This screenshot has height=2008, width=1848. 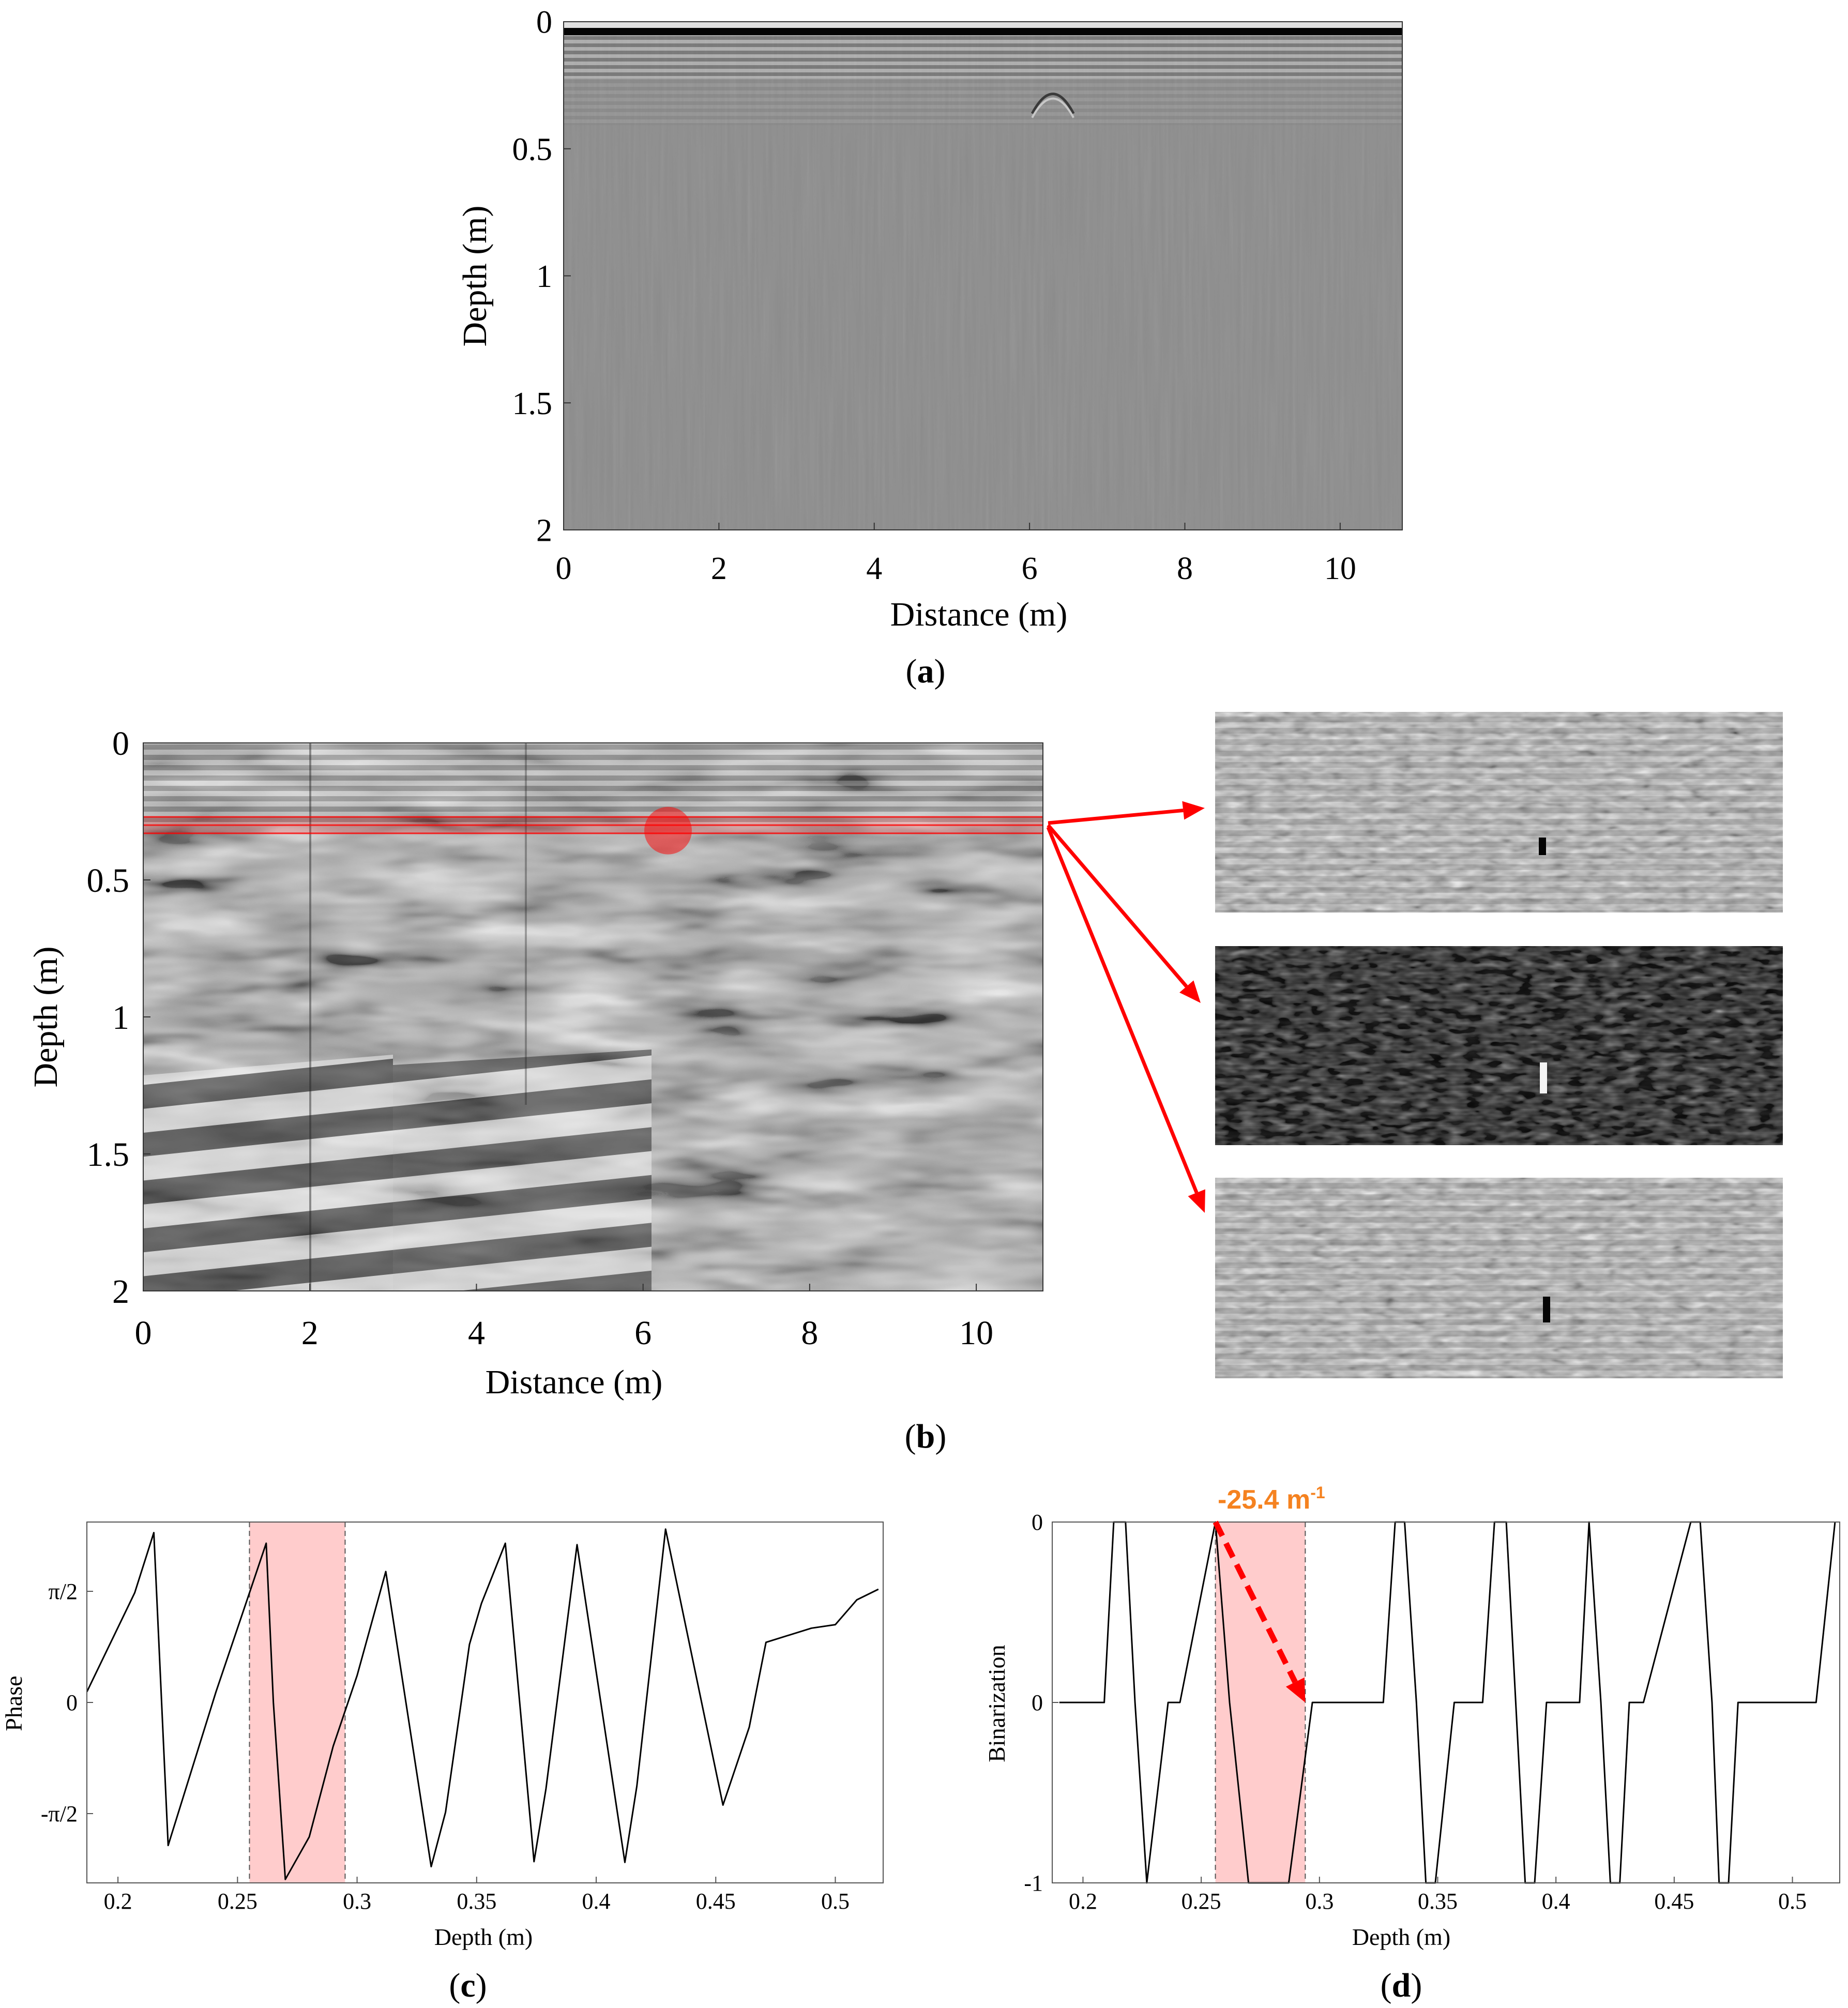 What do you see at coordinates (574, 1382) in the screenshot?
I see `x-axis-label-b: Distance (m)` at bounding box center [574, 1382].